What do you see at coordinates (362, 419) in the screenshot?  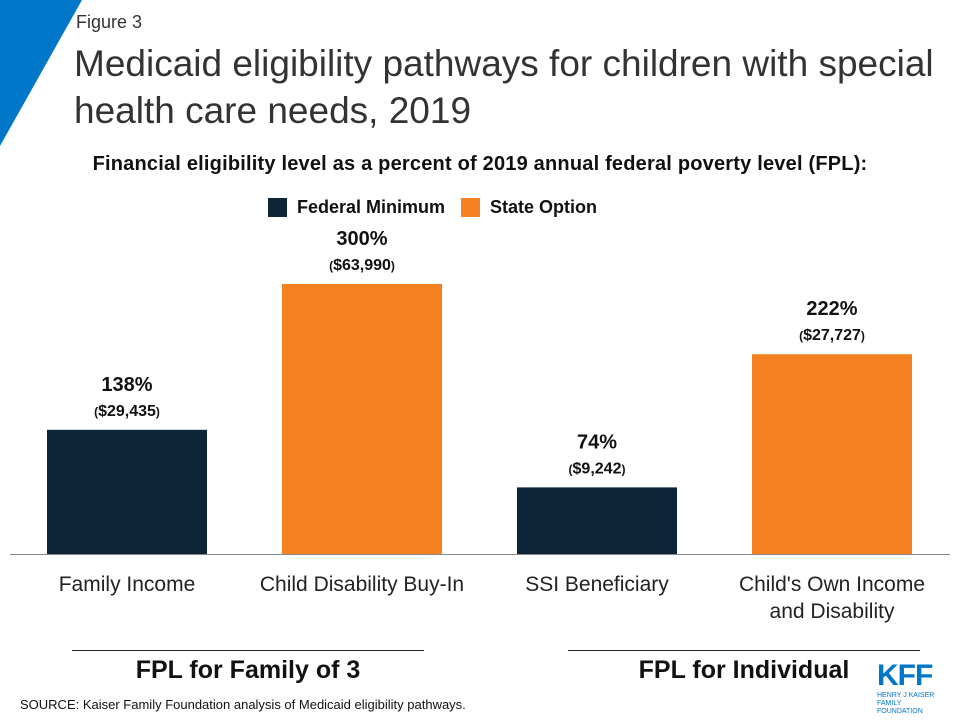 I see `bar-child-disability-buy-in` at bounding box center [362, 419].